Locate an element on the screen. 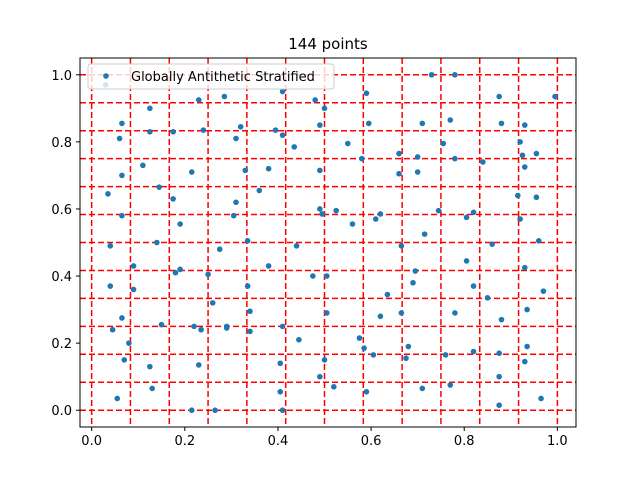 Image resolution: width=640 pixels, height=480 pixels. x-tick-label: 0.6 is located at coordinates (371, 441).